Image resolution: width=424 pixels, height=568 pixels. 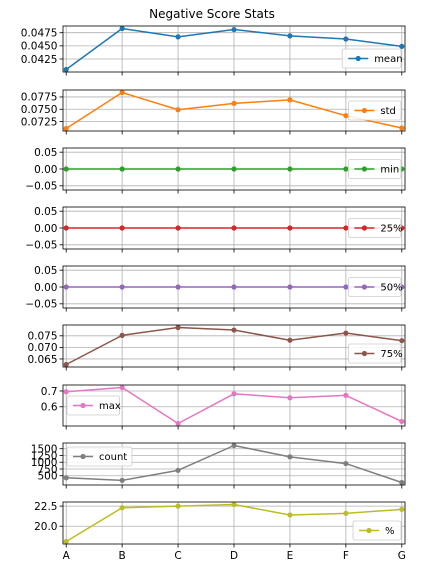 I want to click on y-tick-label: 1000, so click(x=44, y=463).